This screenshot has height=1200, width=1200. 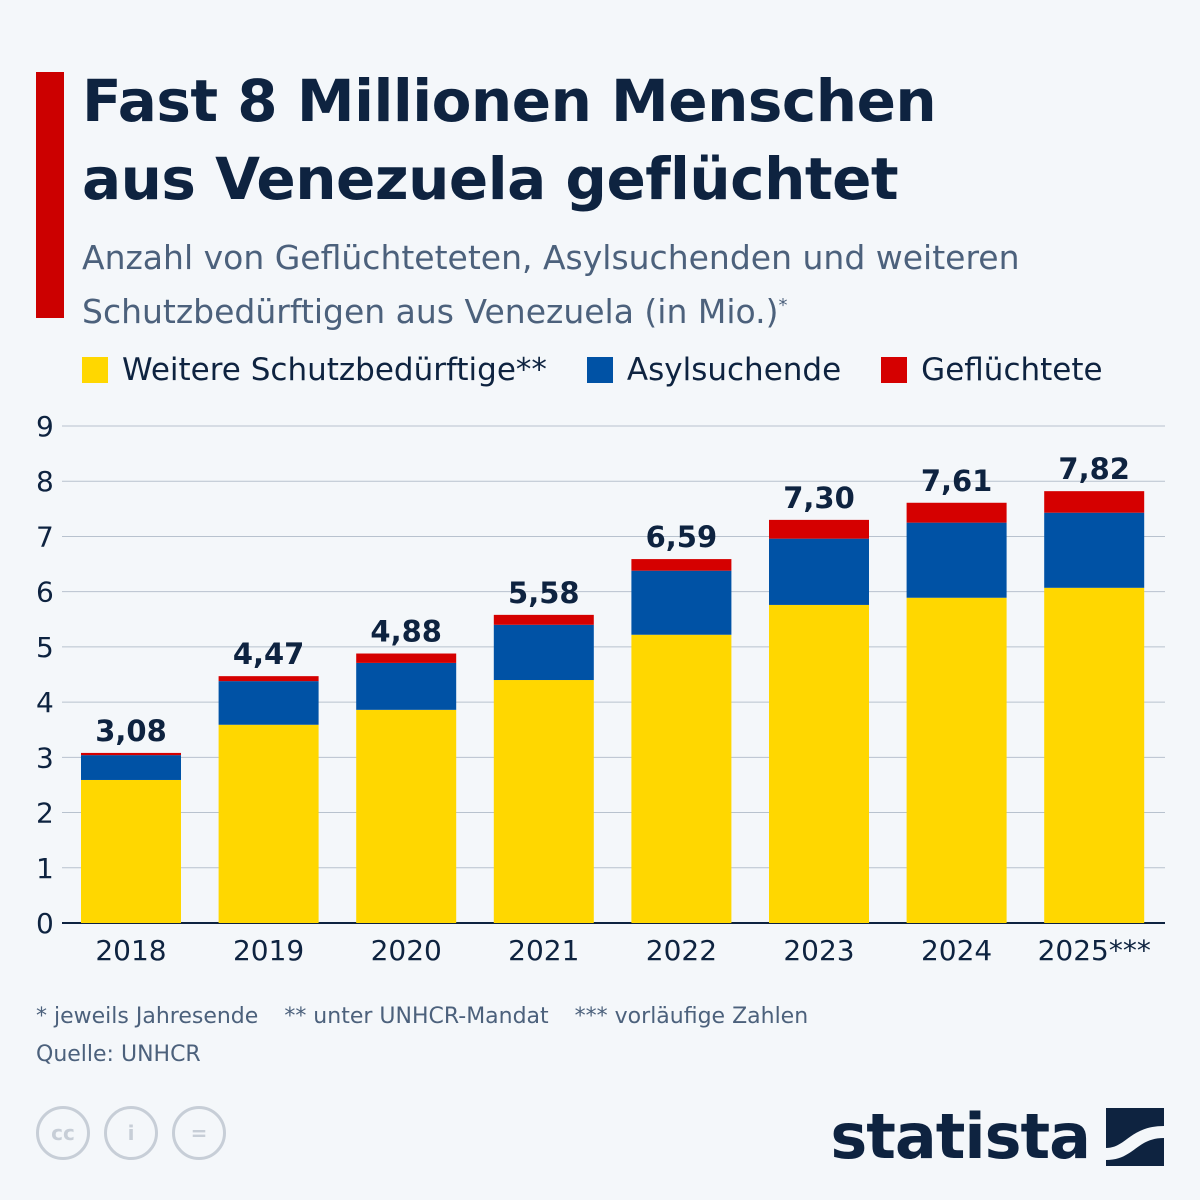 What do you see at coordinates (416, 1016) in the screenshot?
I see `footnote-2: ** unter UNHCR-Mandat` at bounding box center [416, 1016].